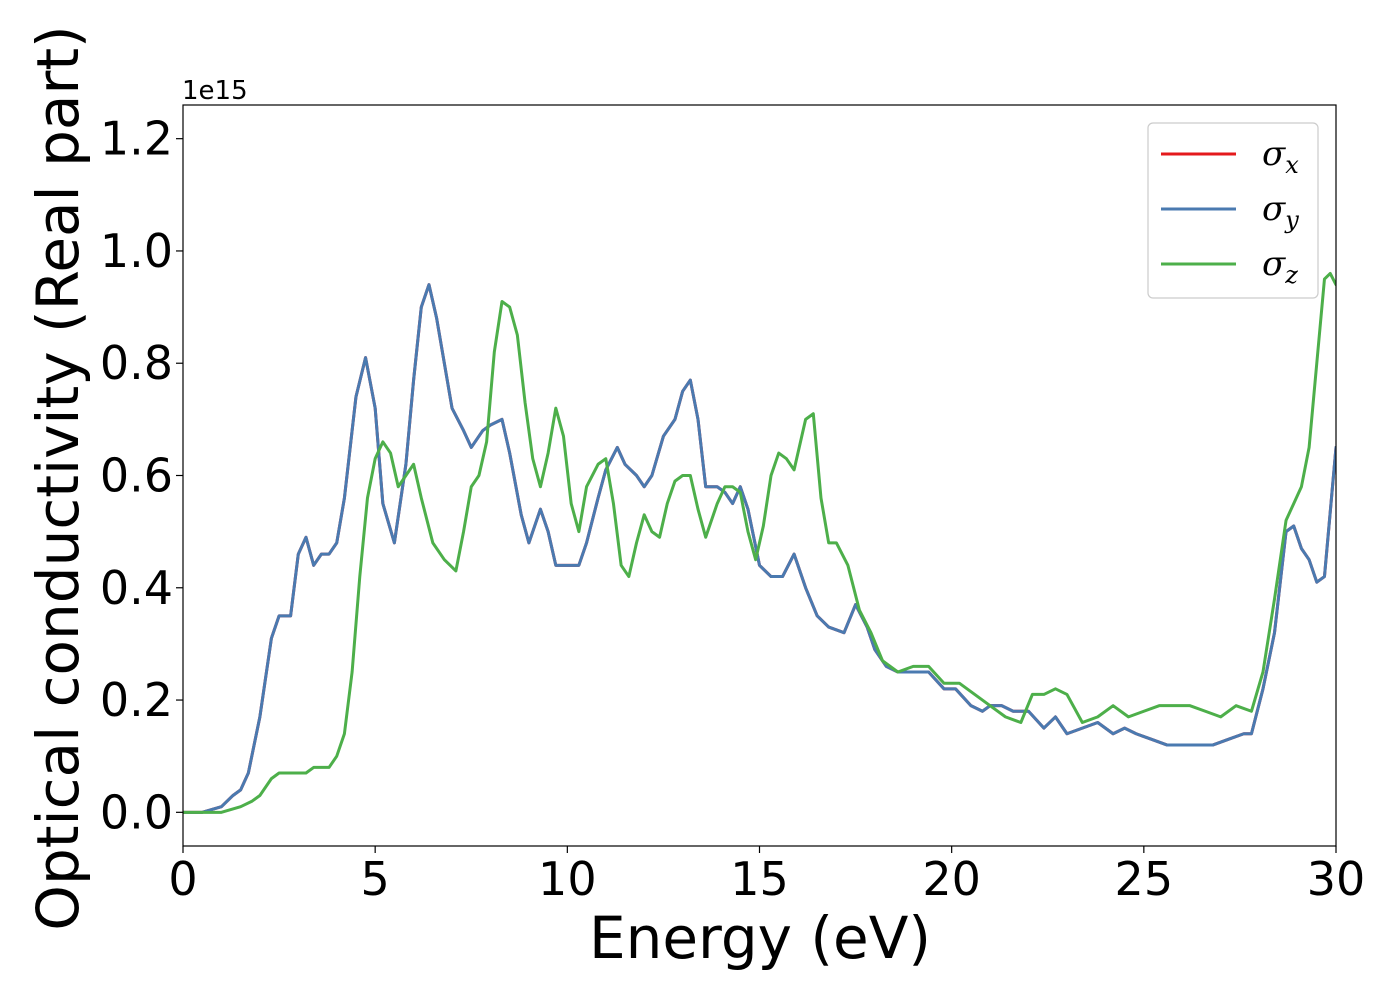 This screenshot has width=1400, height=1000. What do you see at coordinates (1291, 220) in the screenshot?
I see `legend-label-subscript: y` at bounding box center [1291, 220].